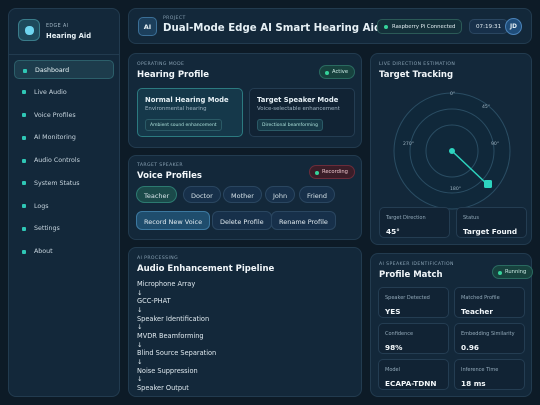 The height and width of the screenshot is (405, 540). What do you see at coordinates (147, 26) in the screenshot?
I see `header-icon: AI` at bounding box center [147, 26].